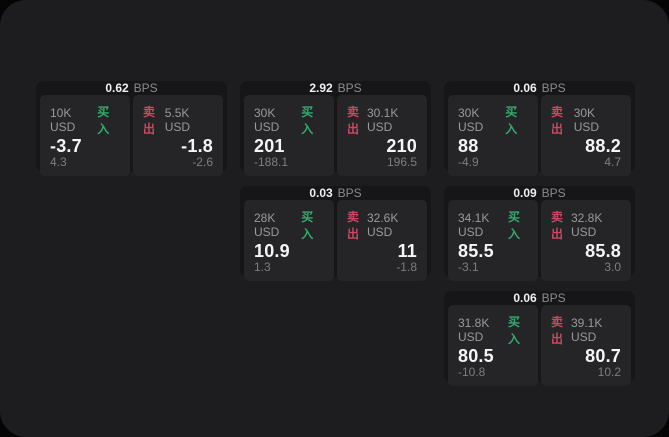  I want to click on buy-quote-tile: 31.8K USD 买入 80.5 -10.8, so click(493, 345).